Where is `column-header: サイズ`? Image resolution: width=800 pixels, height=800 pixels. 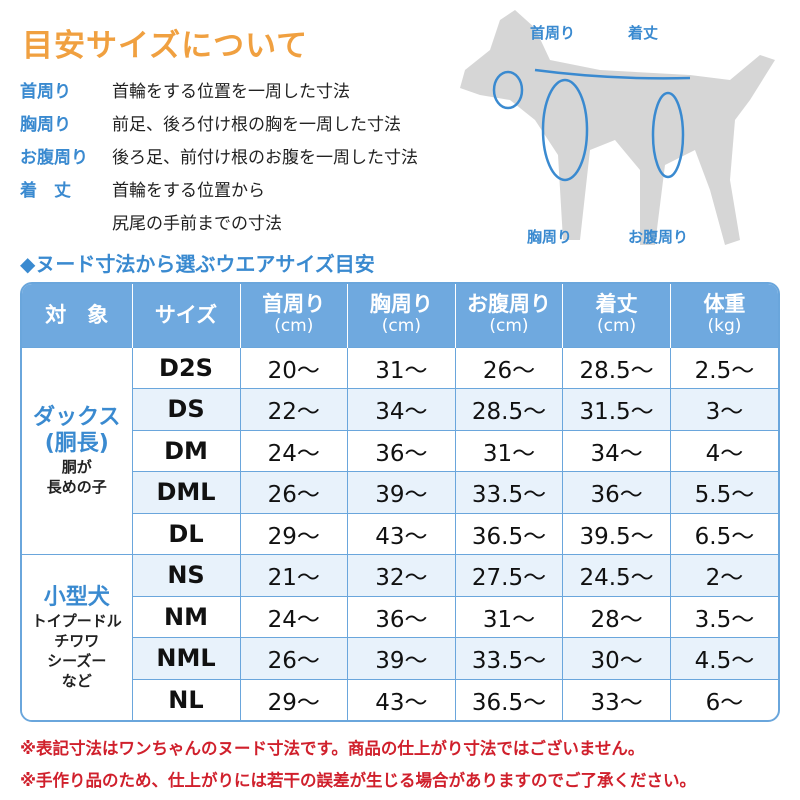 column-header: サイズ is located at coordinates (185, 315).